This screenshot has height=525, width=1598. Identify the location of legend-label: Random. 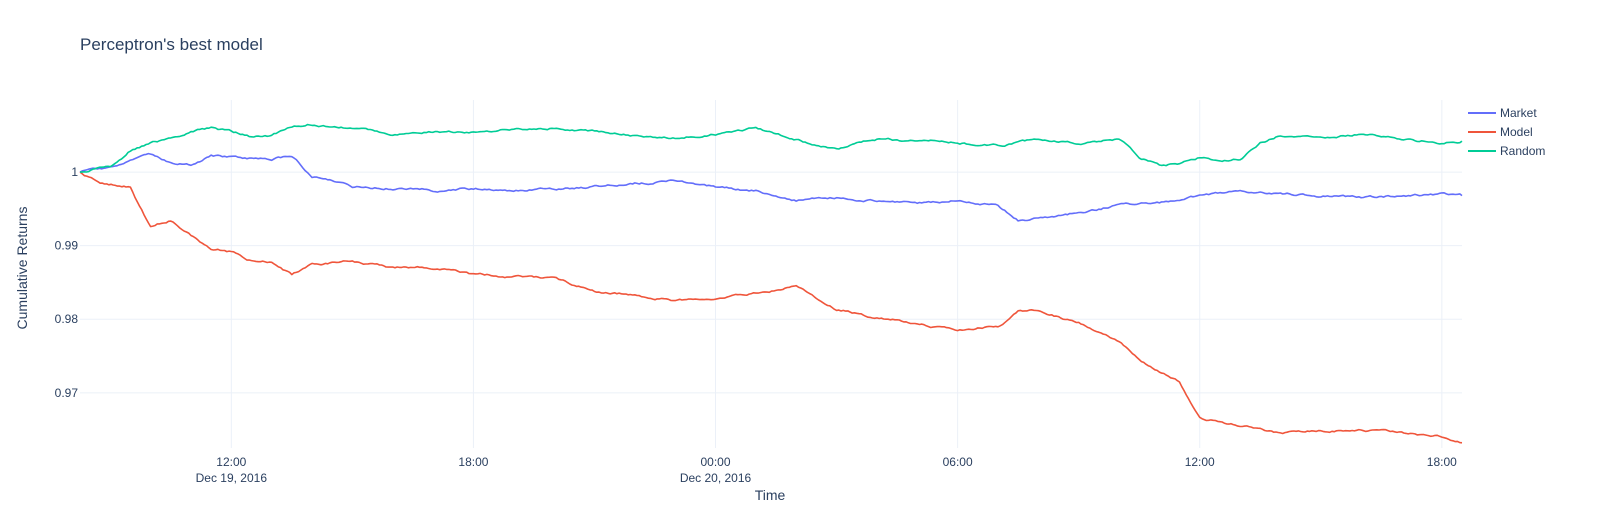
(1522, 151).